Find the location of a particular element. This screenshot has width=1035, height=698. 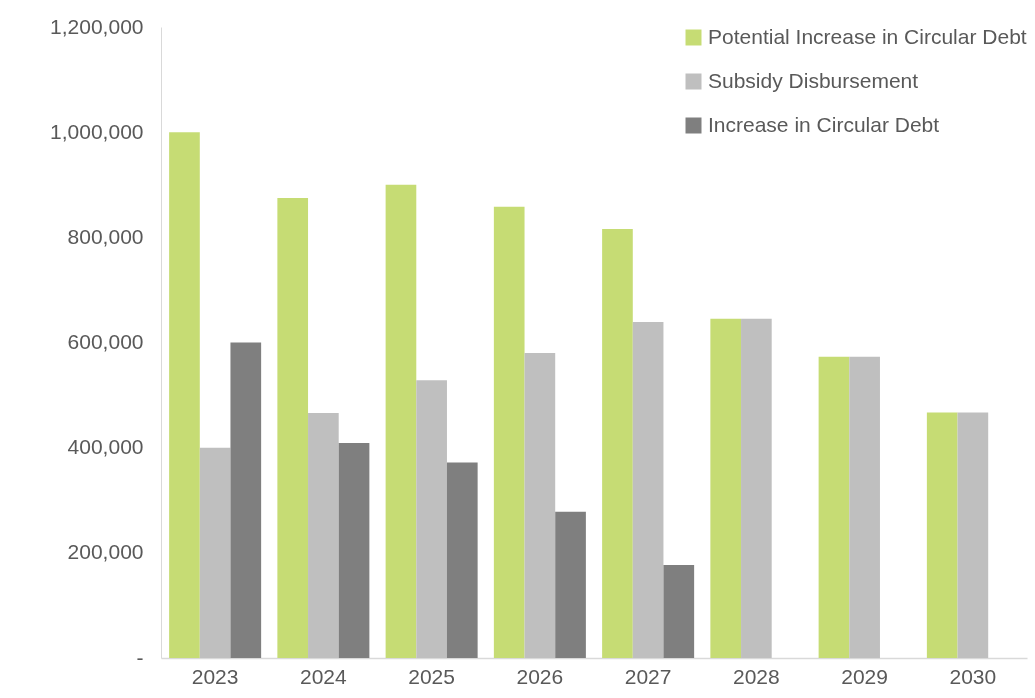

x-tick-label: 2023 is located at coordinates (215, 676).